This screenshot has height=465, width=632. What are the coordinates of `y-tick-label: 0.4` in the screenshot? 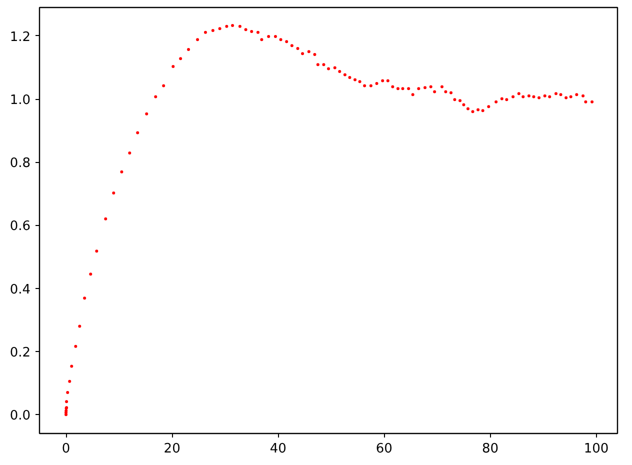 It's located at (20, 290).